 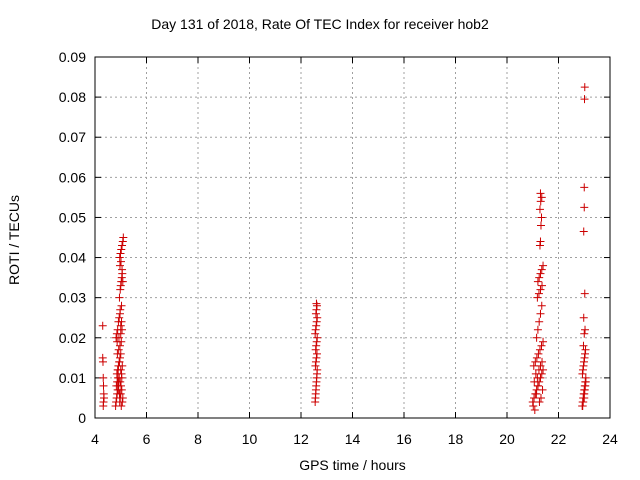 I want to click on x-tick-label: 10, so click(x=250, y=439).